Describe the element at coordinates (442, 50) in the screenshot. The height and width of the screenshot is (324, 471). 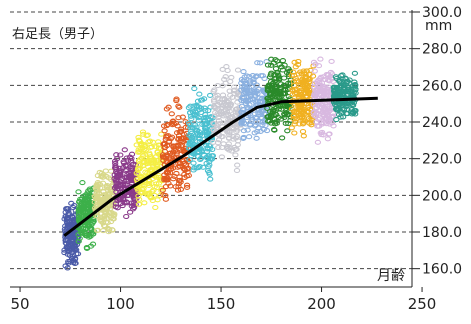
I see `y-tick-label: 280.0` at that location.